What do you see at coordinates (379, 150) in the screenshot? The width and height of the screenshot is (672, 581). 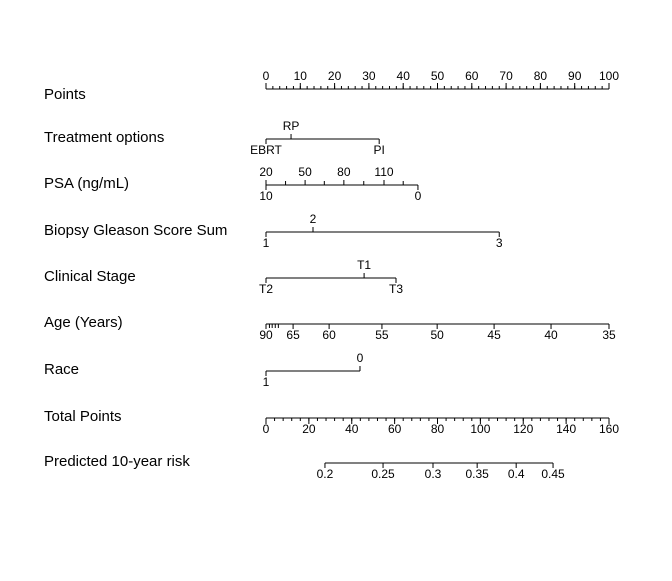 I see `tick-label: PI` at bounding box center [379, 150].